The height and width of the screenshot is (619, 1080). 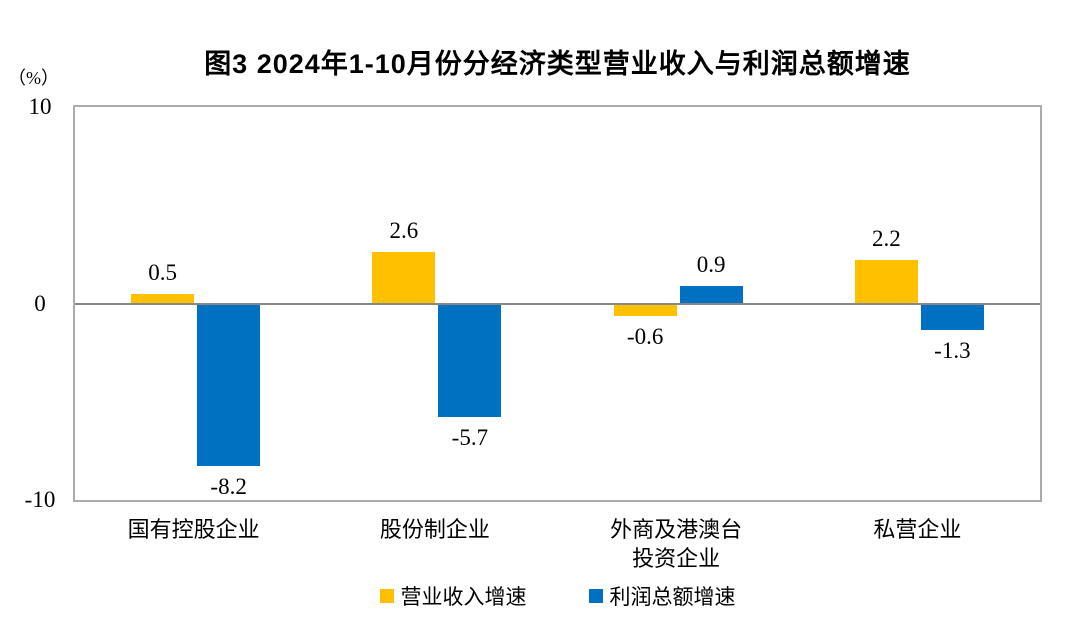 I want to click on legend-item: 利润总额增速, so click(x=662, y=596).